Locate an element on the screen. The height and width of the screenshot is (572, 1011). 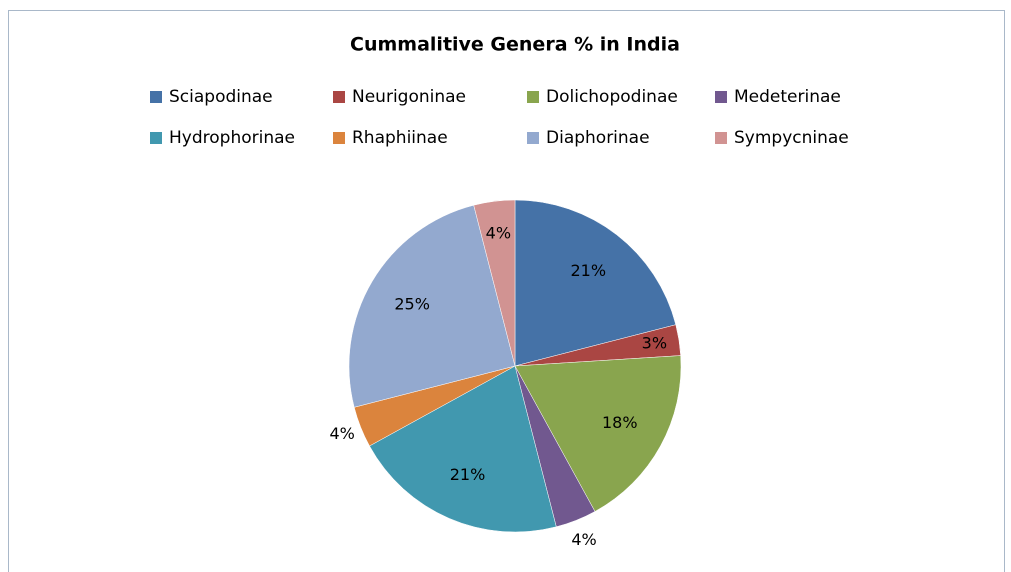
legend-label: Dolichopodinae is located at coordinates (612, 97).